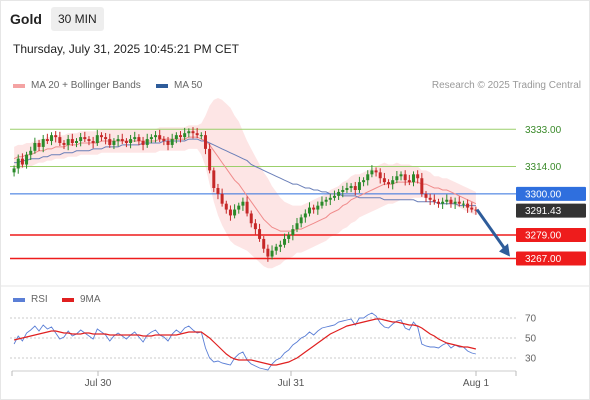 The height and width of the screenshot is (400, 590). Describe the element at coordinates (26, 19) in the screenshot. I see `symbol-title: Gold` at that location.